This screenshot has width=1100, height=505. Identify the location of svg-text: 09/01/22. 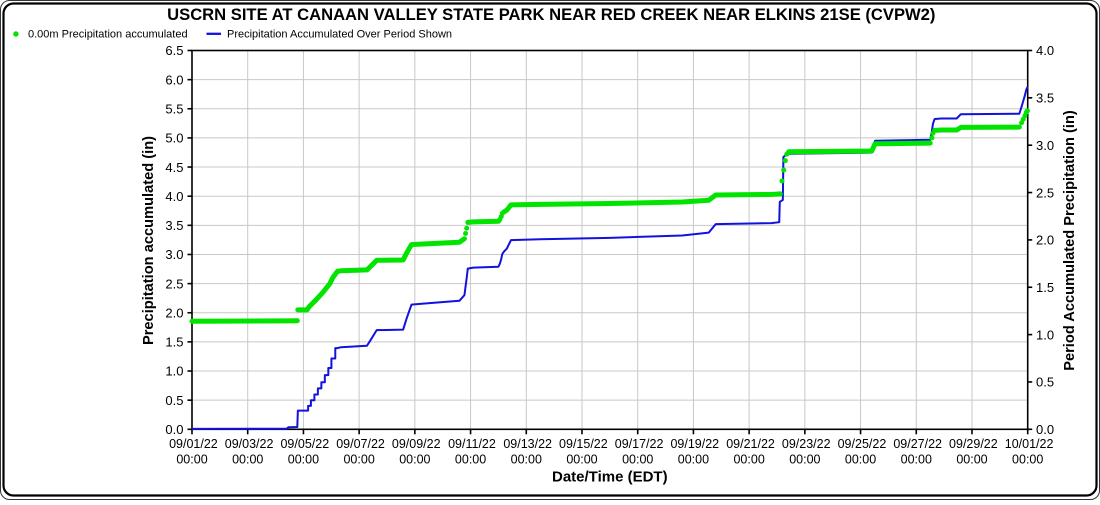
(193, 444).